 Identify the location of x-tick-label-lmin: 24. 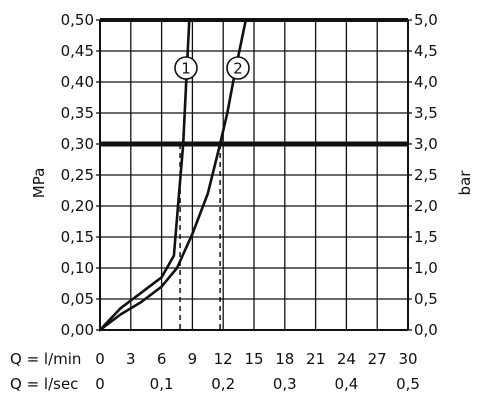
(346, 359).